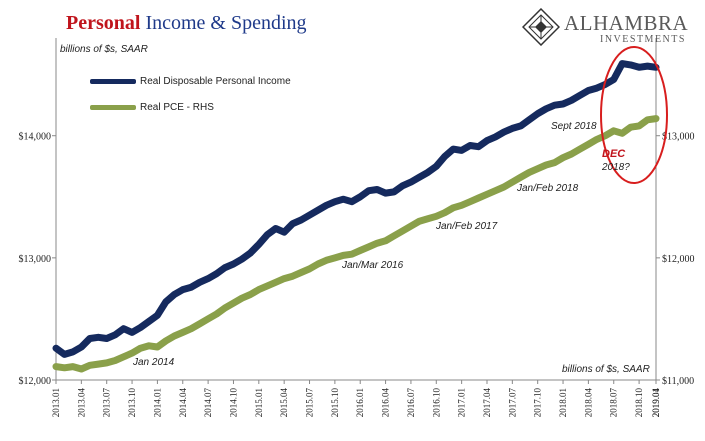 The image size is (705, 441). What do you see at coordinates (678, 137) in the screenshot?
I see `y-right-tick-label: $13,000` at bounding box center [678, 137].